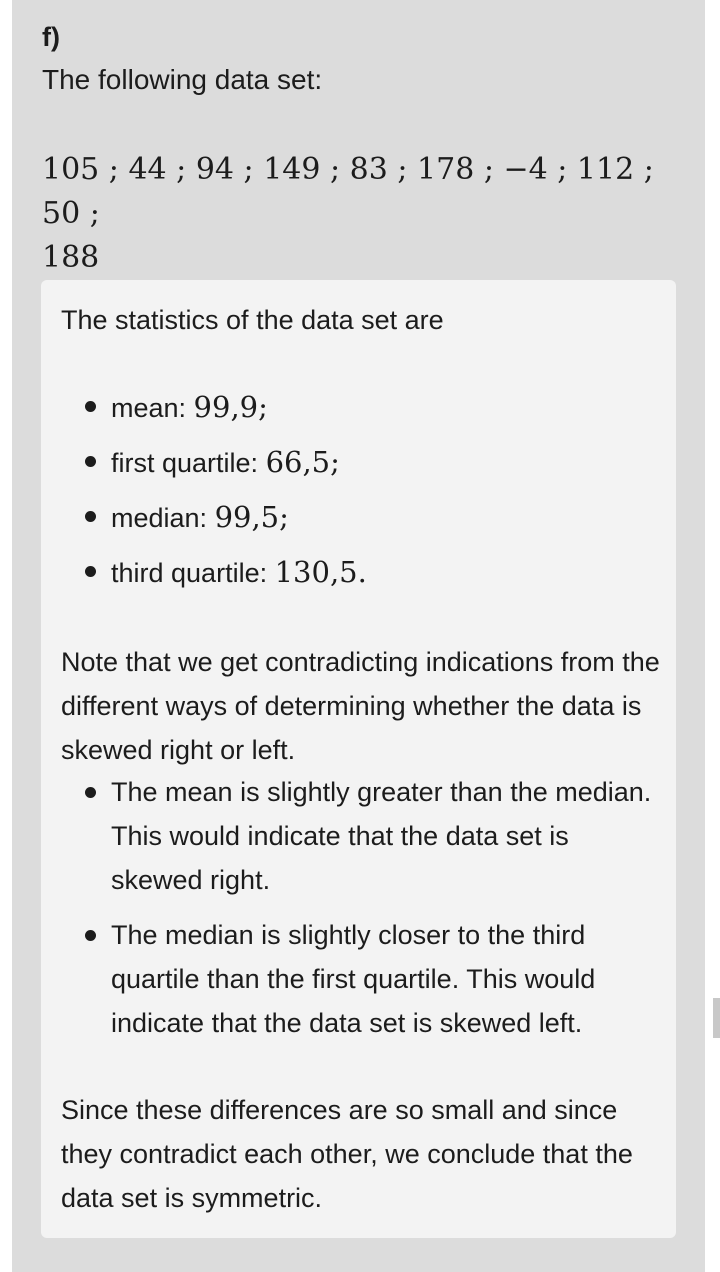 The image size is (720, 1272). Describe the element at coordinates (152, 408) in the screenshot. I see `stat-label: mean:` at that location.